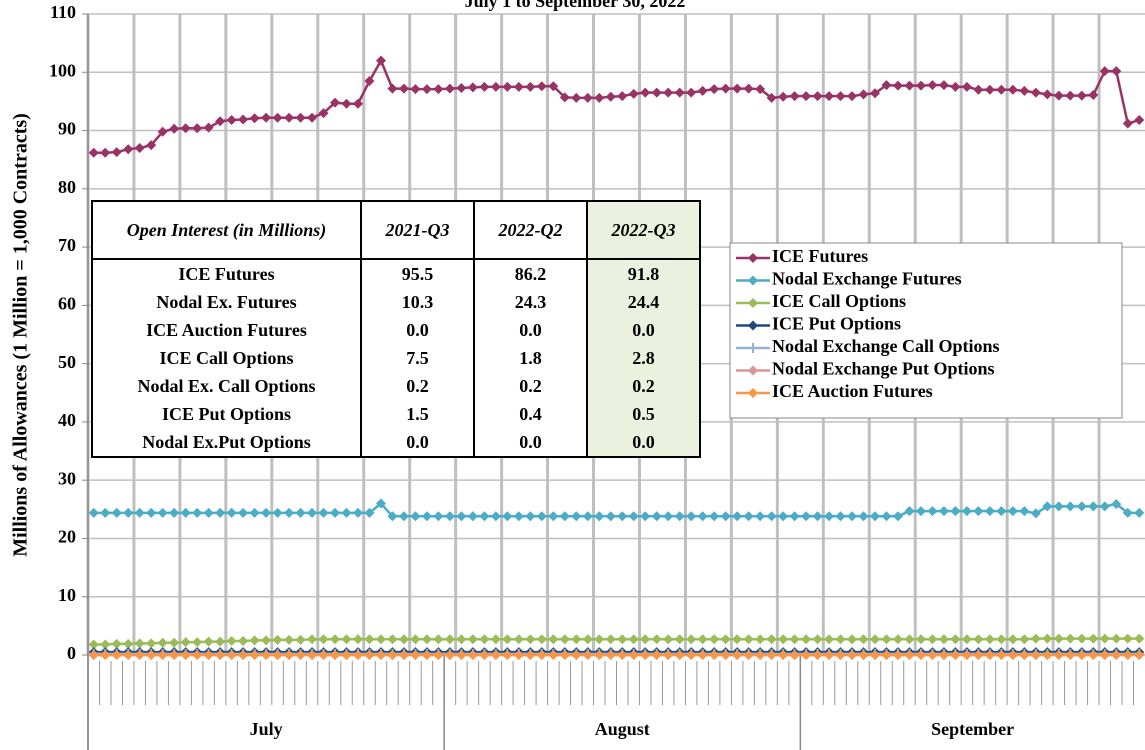 The width and height of the screenshot is (1145, 750). I want to click on table-cell: 95.5, so click(417, 273).